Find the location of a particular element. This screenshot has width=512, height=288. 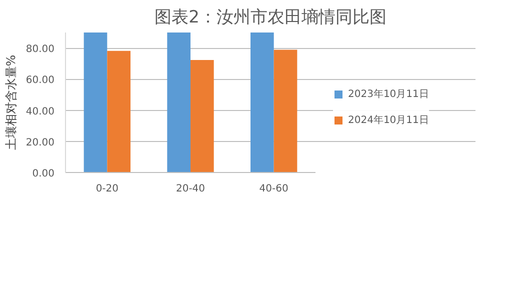

y-tick-label: 0.00 is located at coordinates (43, 174).